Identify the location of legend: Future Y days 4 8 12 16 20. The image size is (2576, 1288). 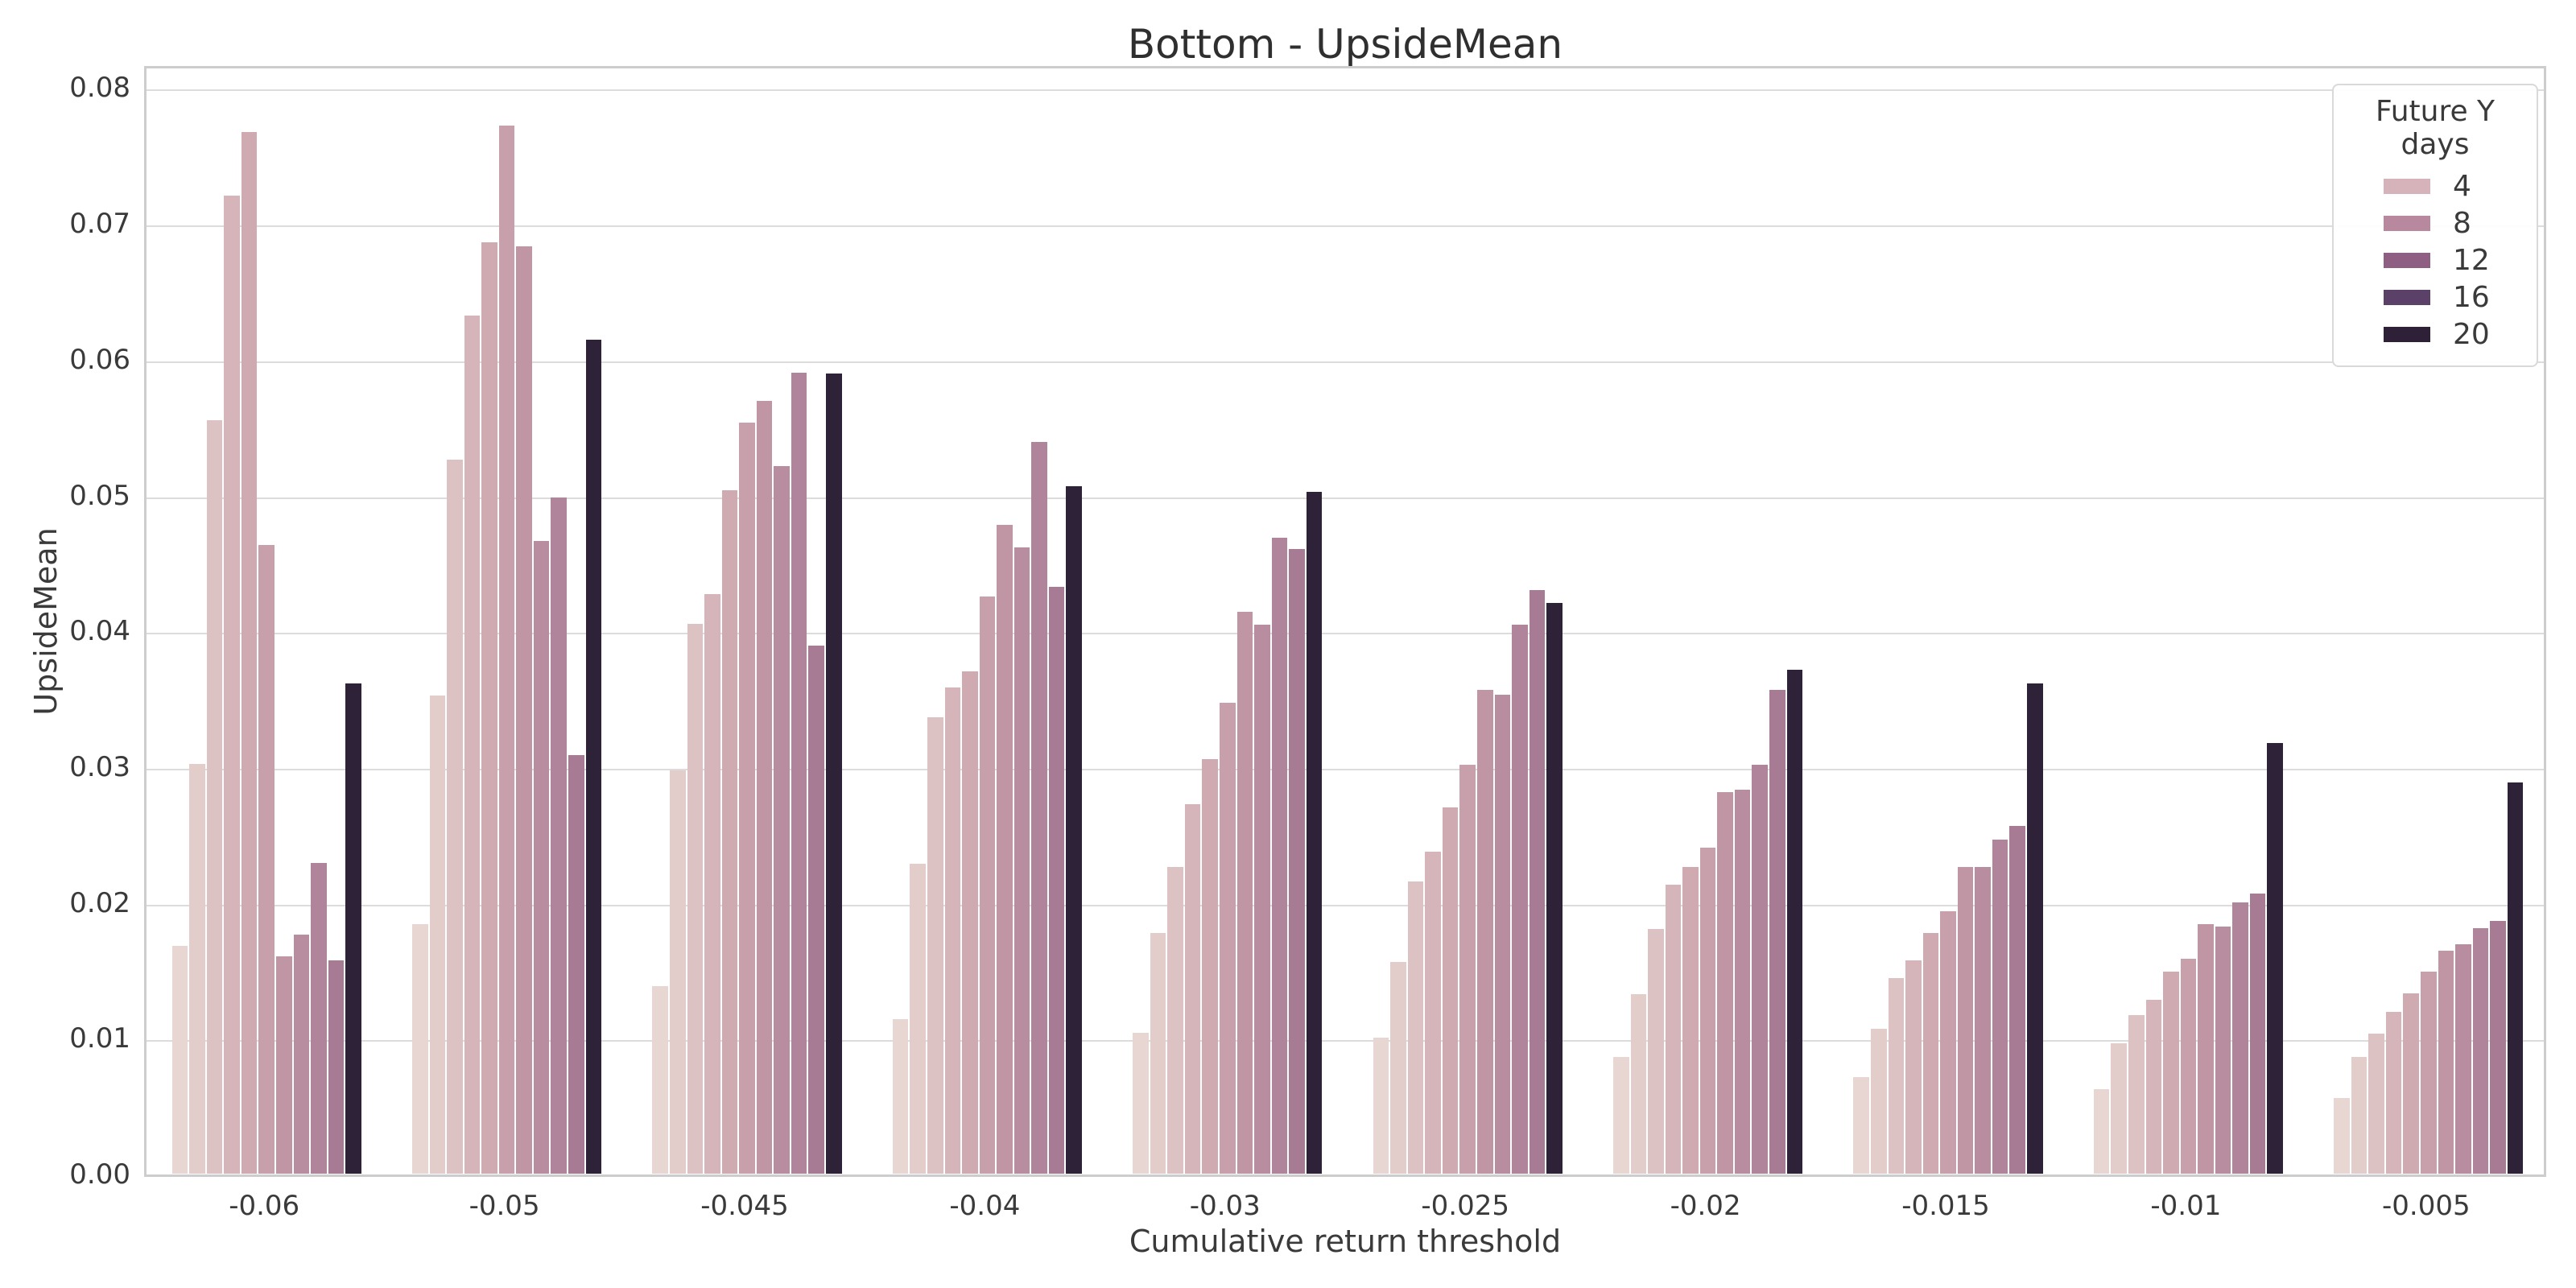
(2435, 225).